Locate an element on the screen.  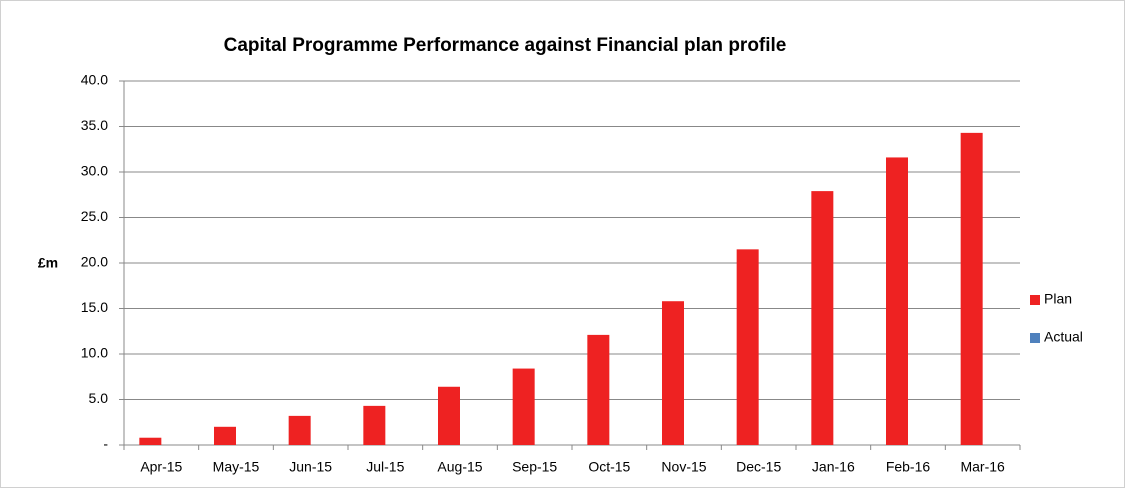
y-tick-label: 30.0 is located at coordinates (94, 171).